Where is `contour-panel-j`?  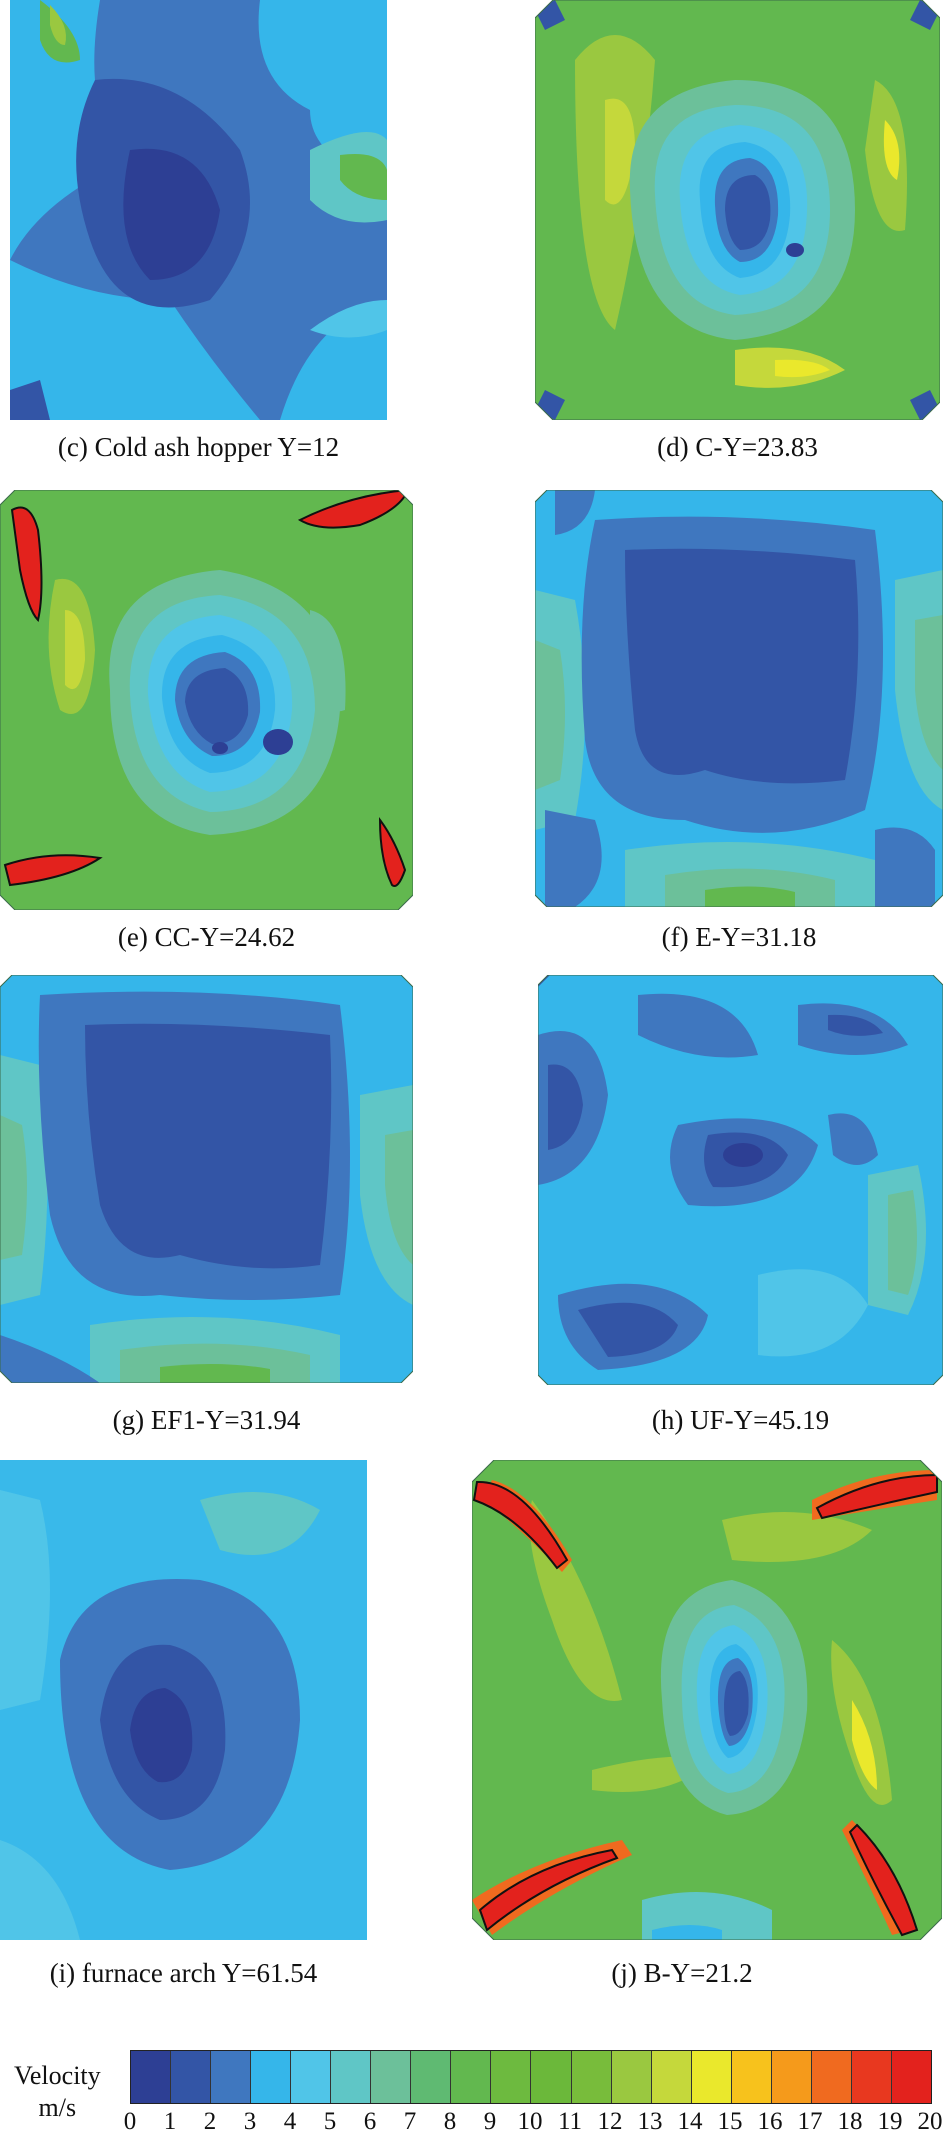
contour-panel-j is located at coordinates (707, 1700).